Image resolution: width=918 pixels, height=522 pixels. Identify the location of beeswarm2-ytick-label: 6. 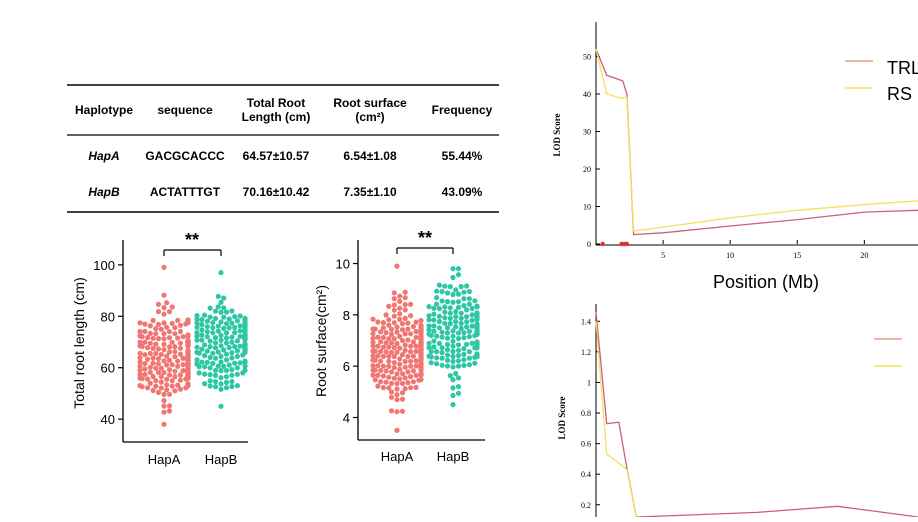
(346, 366).